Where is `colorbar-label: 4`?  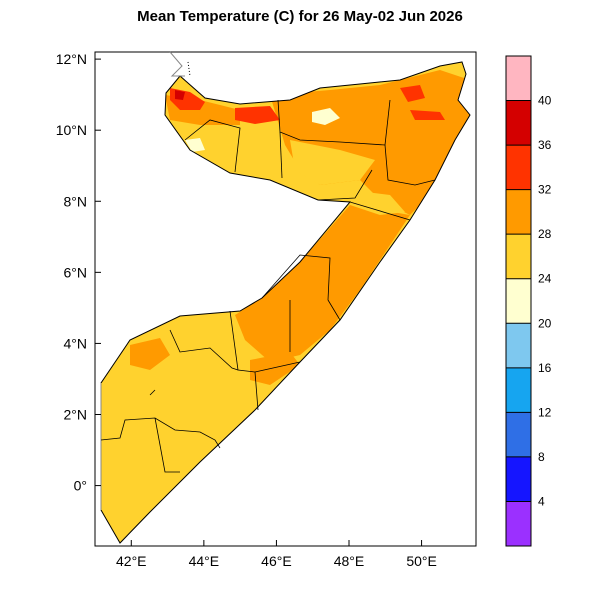
colorbar-label: 4 is located at coordinates (541, 501).